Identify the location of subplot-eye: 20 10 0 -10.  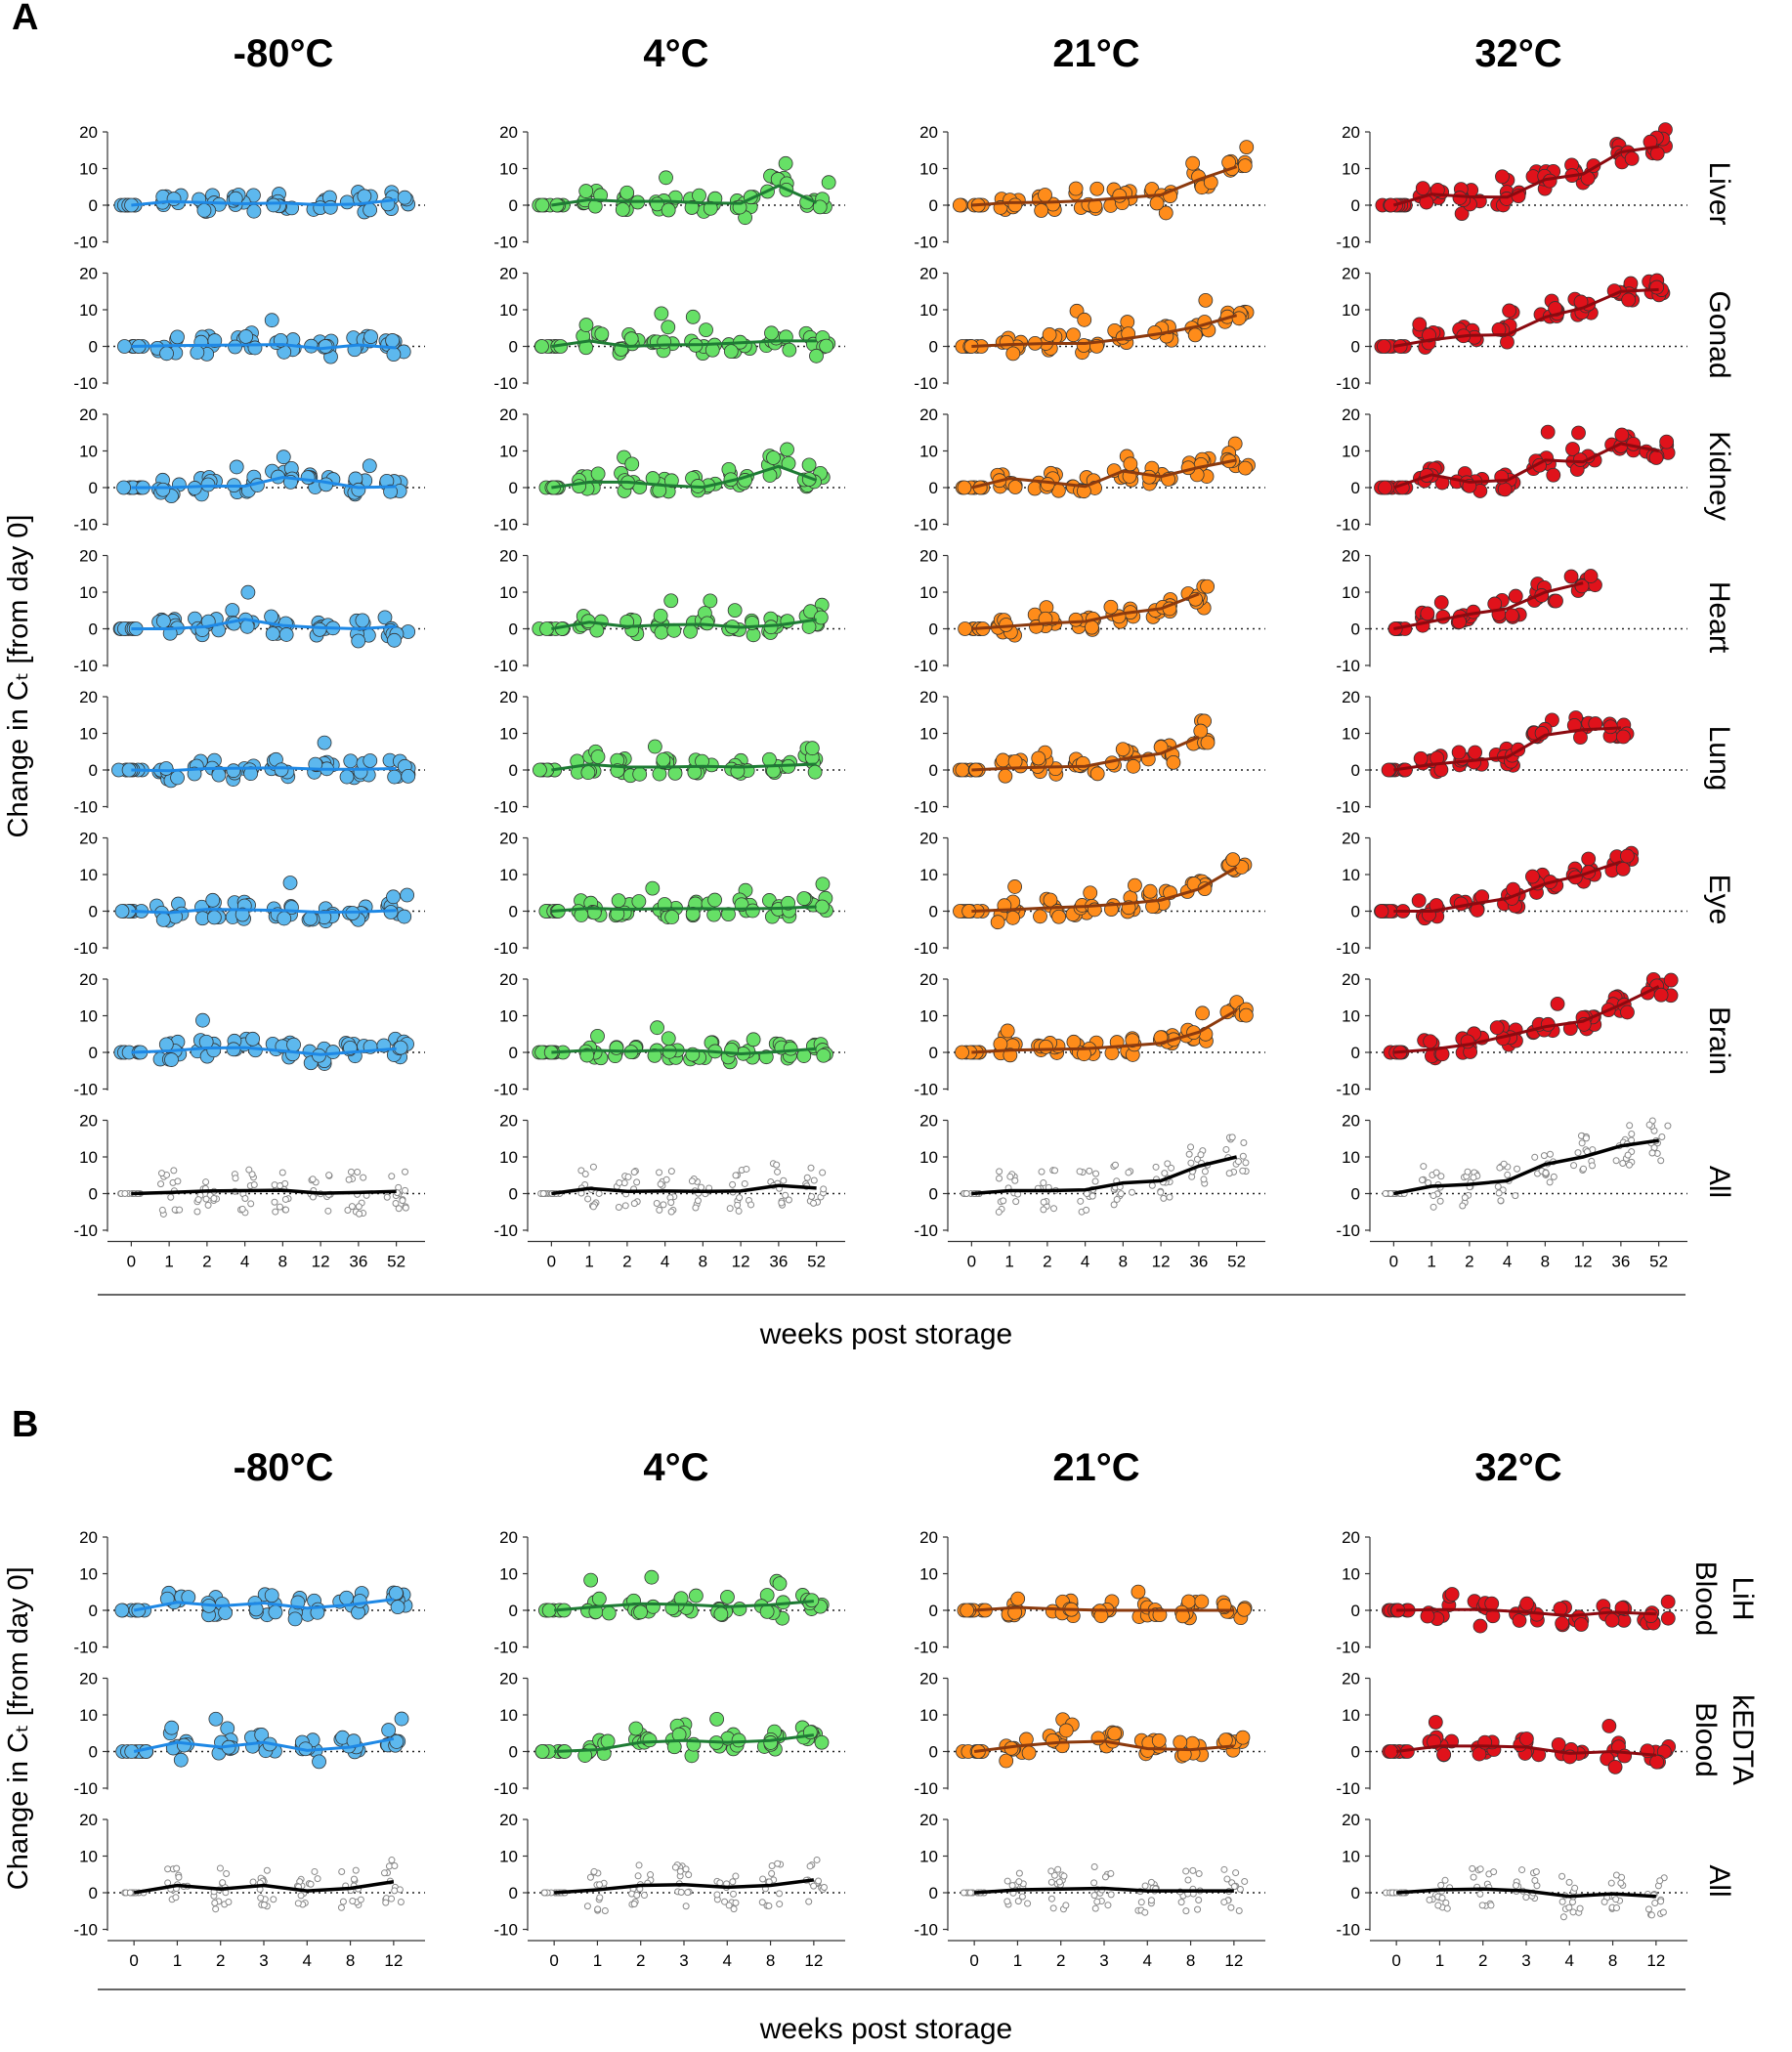
(249, 894).